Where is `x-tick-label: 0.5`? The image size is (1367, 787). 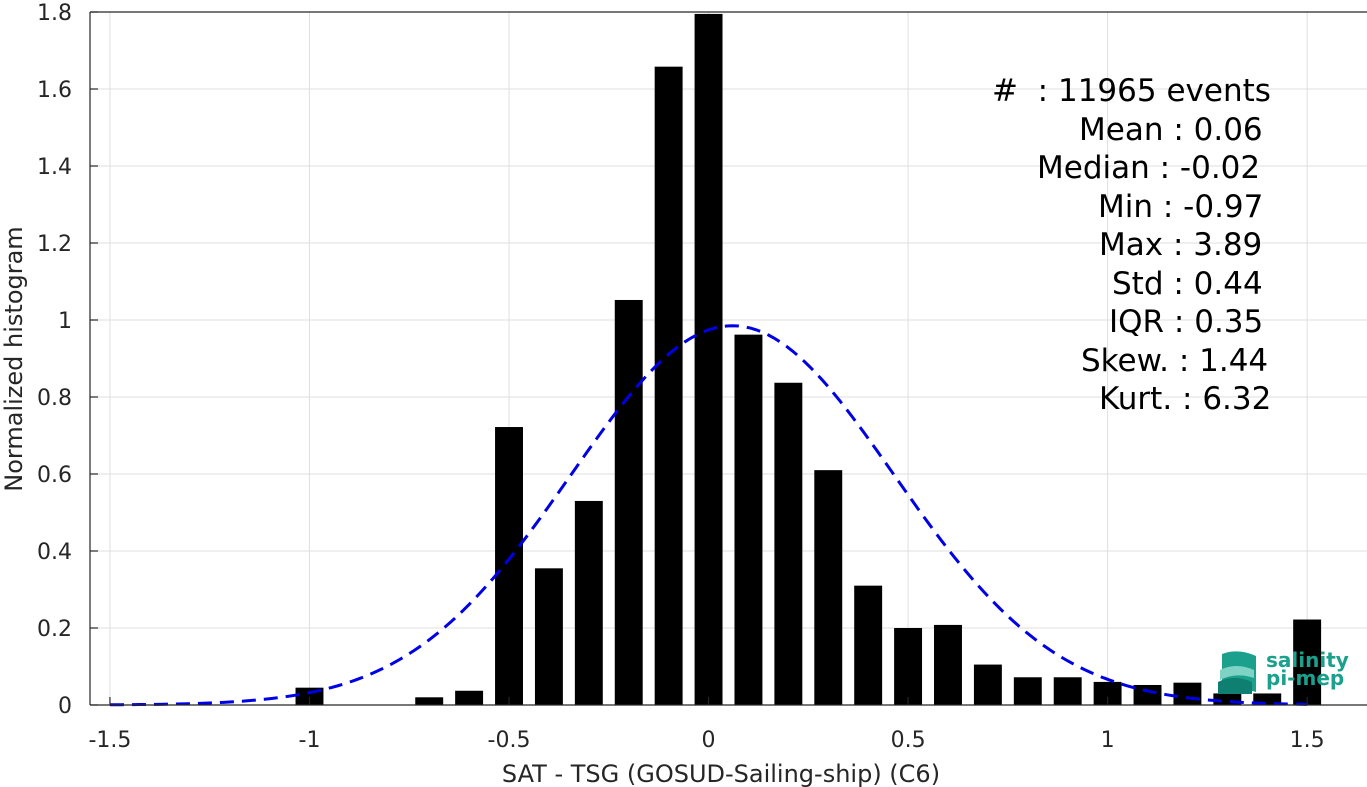
x-tick-label: 0.5 is located at coordinates (908, 740).